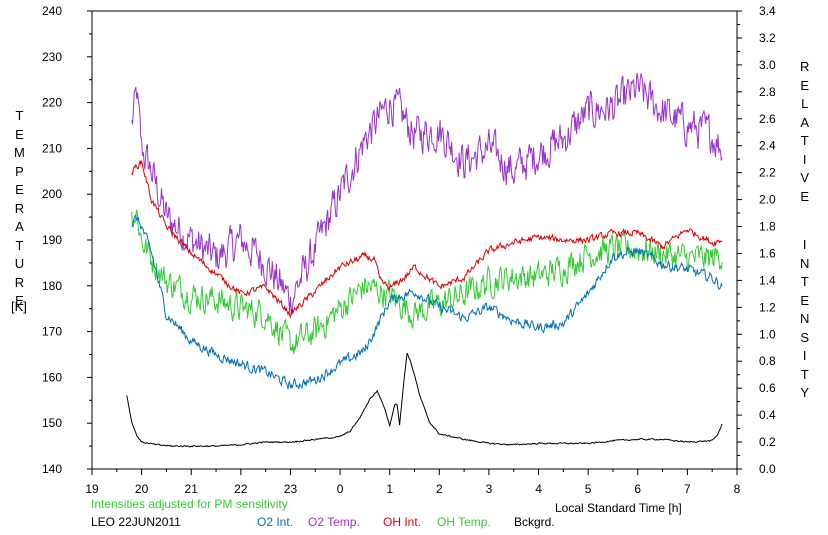 Image resolution: width=828 pixels, height=535 pixels. I want to click on axis-title-letter: U, so click(19, 263).